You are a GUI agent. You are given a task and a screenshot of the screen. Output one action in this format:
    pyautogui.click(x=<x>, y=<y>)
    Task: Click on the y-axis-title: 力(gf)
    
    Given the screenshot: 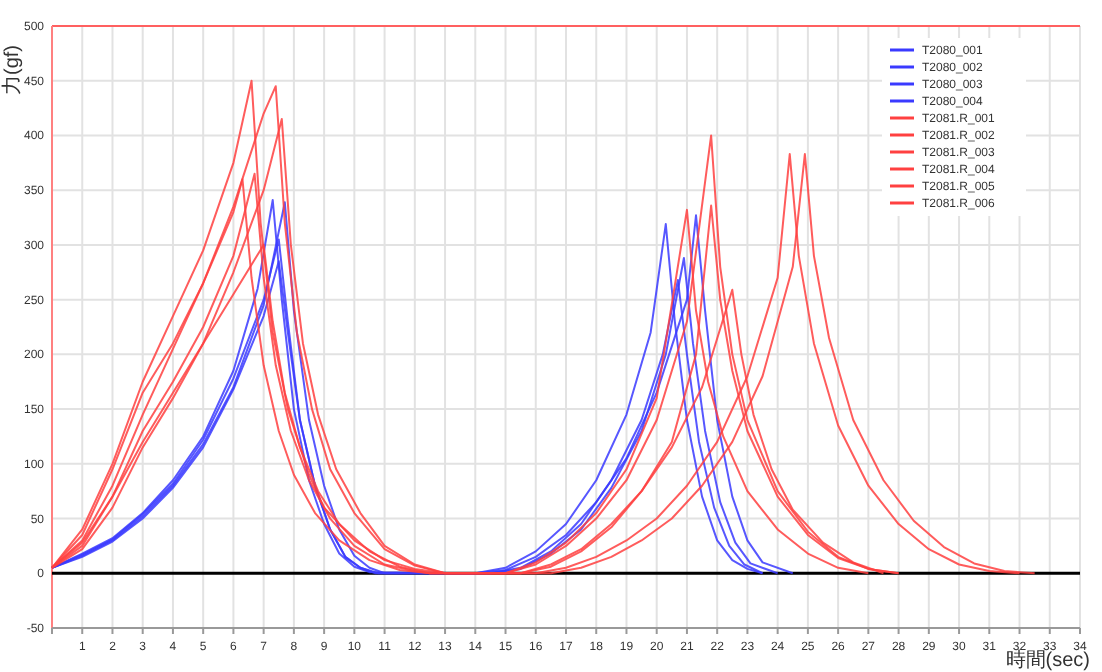 What is the action you would take?
    pyautogui.click(x=12, y=70)
    